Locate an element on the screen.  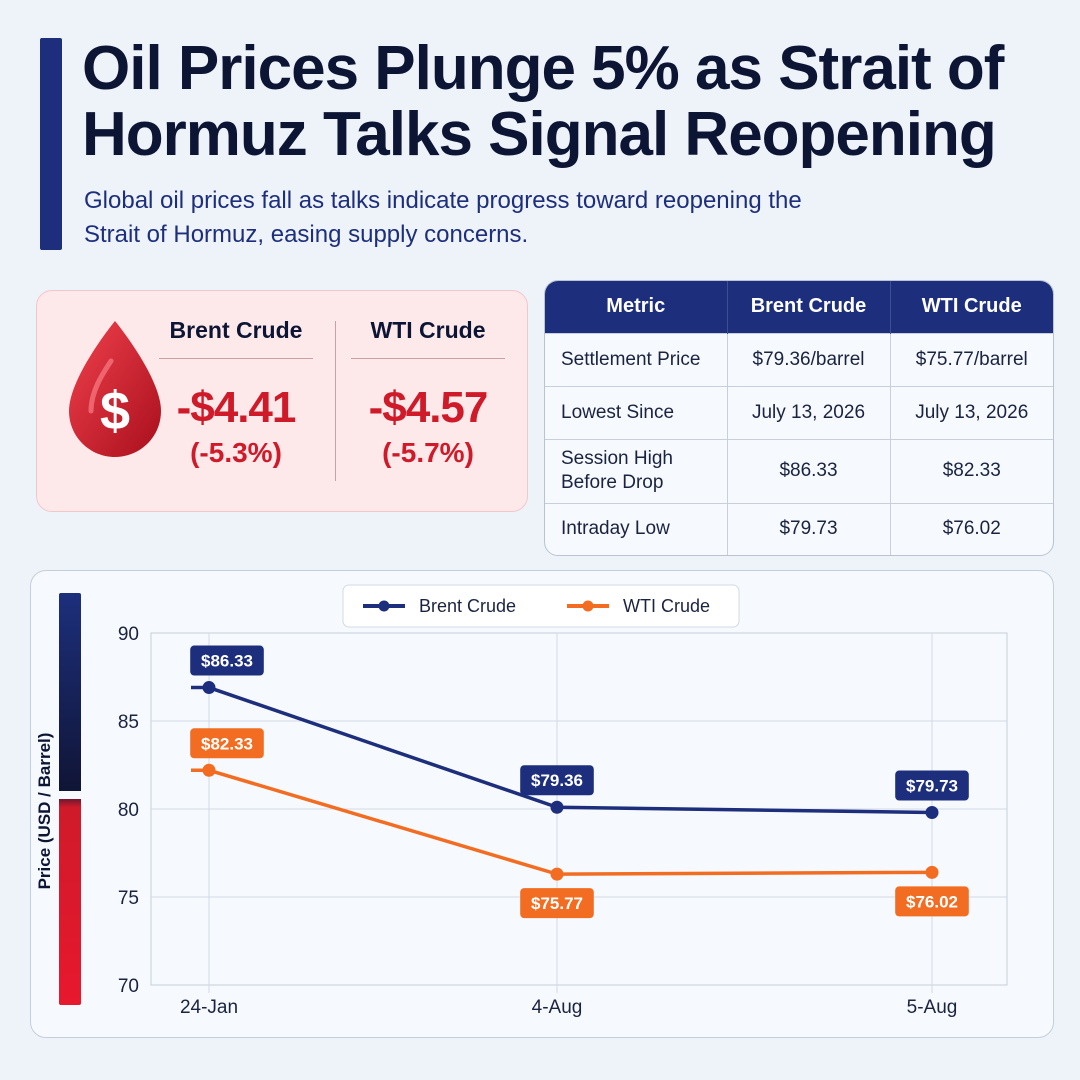
table-header-row: Metric Brent Crude WTI Crude is located at coordinates (799, 307).